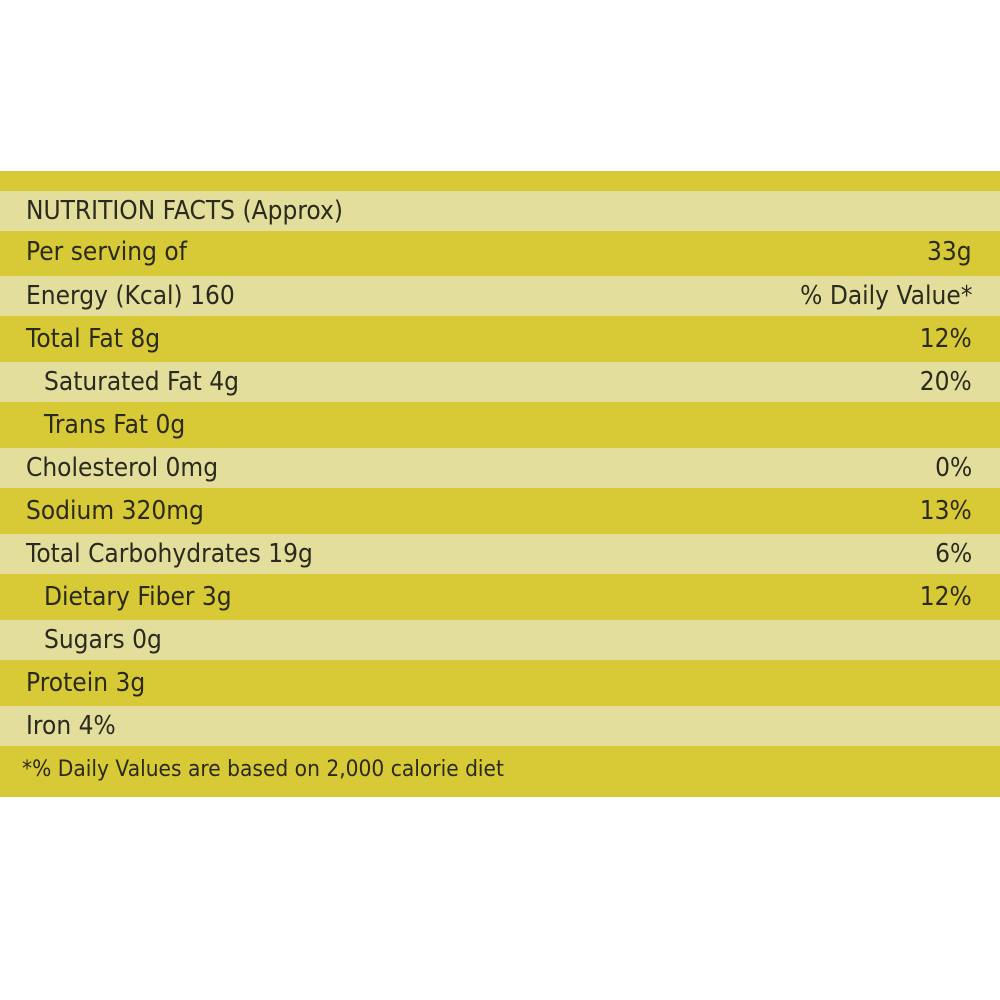 This screenshot has height=1000, width=1000. What do you see at coordinates (500, 211) in the screenshot?
I see `title-row: NUTRITION FACTS (Approx)` at bounding box center [500, 211].